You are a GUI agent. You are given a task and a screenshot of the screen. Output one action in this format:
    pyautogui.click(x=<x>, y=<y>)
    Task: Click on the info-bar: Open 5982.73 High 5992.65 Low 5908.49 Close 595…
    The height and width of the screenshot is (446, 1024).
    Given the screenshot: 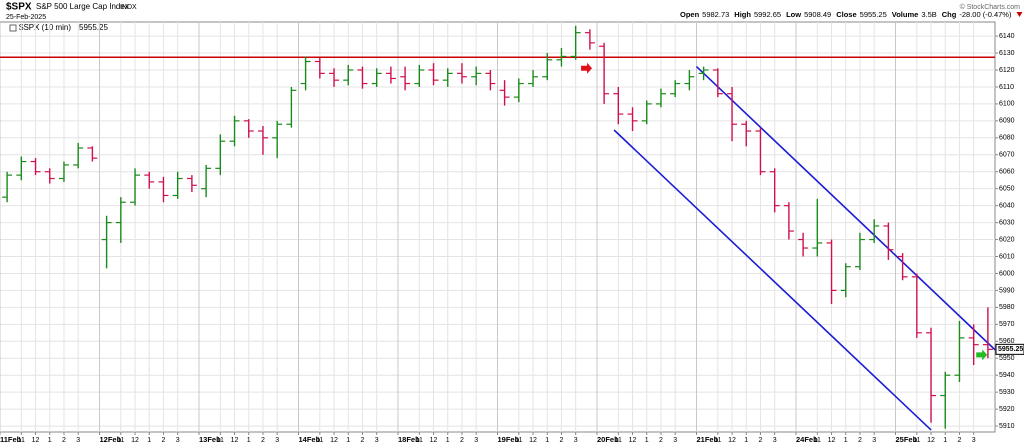 What is the action you would take?
    pyautogui.click(x=851, y=14)
    